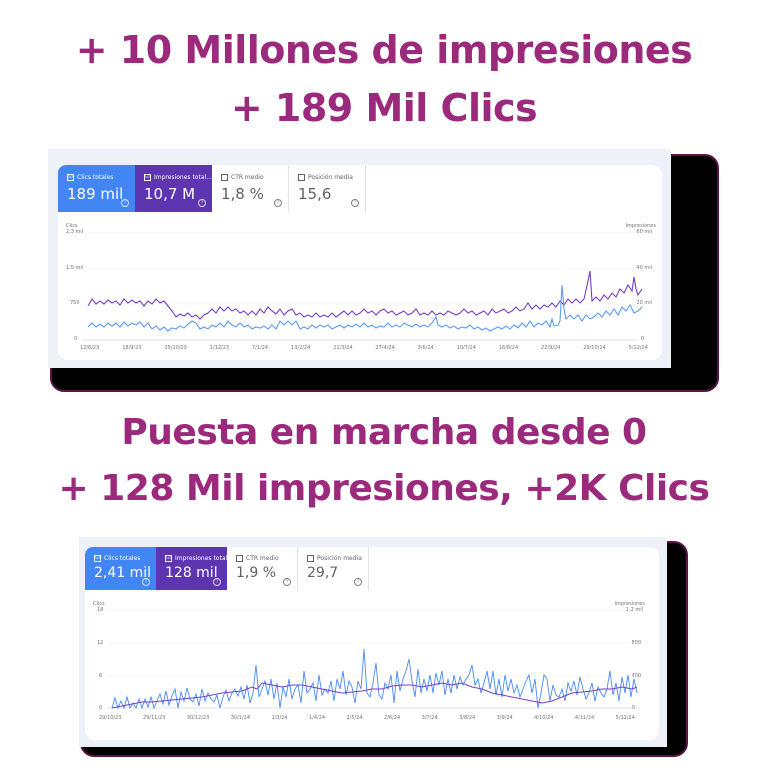 This screenshot has height=768, width=768. Describe the element at coordinates (384, 432) in the screenshot. I see `headline-bottom-line1: Puesta en marcha desde 0` at that location.